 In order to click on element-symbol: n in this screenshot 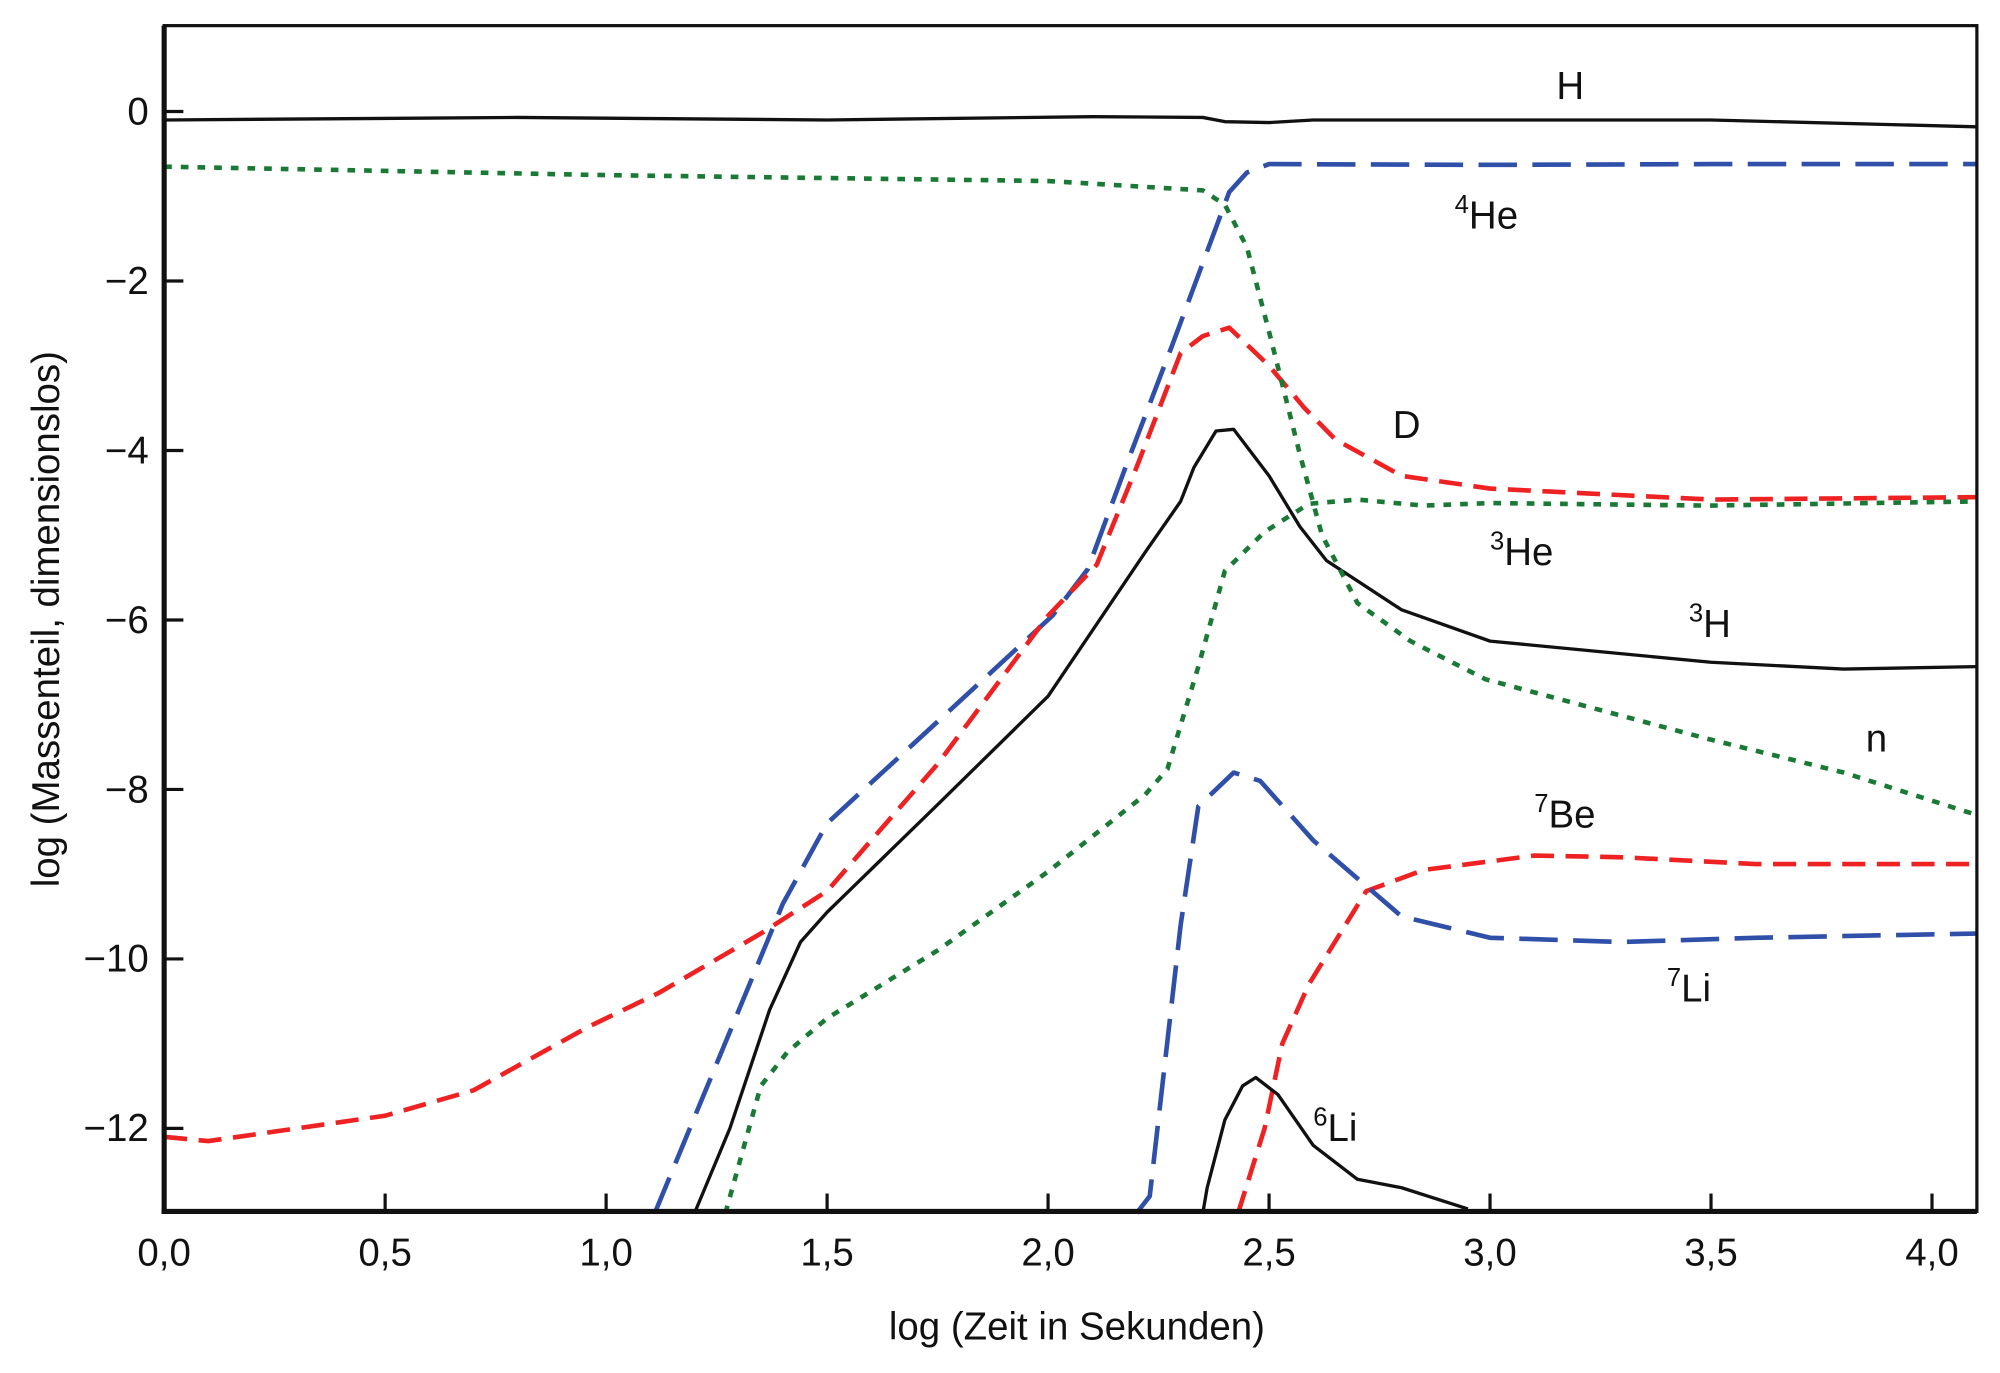, I will do `click(1876, 738)`.